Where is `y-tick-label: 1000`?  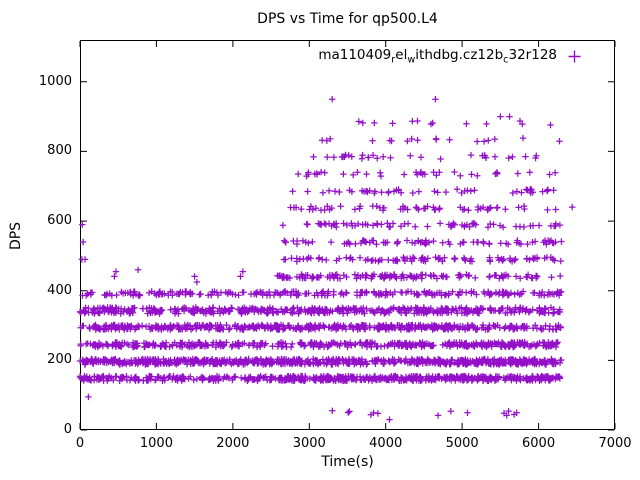
y-tick-label: 1000 is located at coordinates (55, 81).